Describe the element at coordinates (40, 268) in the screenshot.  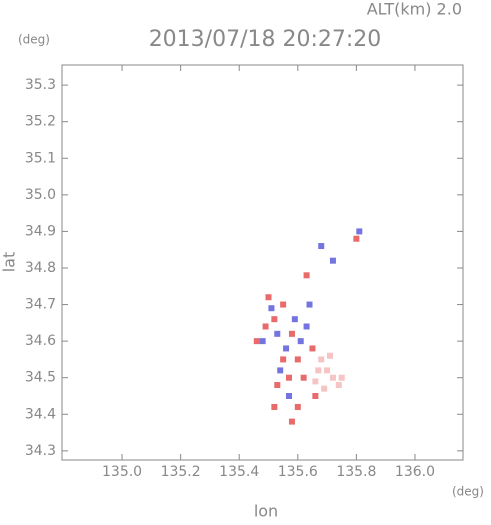
I see `y-tick-label: 34.8` at that location.